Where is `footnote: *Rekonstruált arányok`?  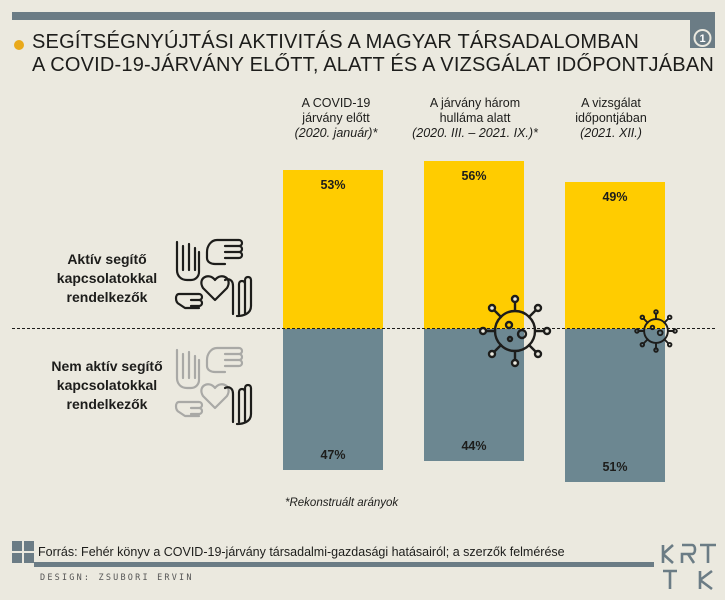 footnote: *Rekonstruált arányok is located at coordinates (342, 503).